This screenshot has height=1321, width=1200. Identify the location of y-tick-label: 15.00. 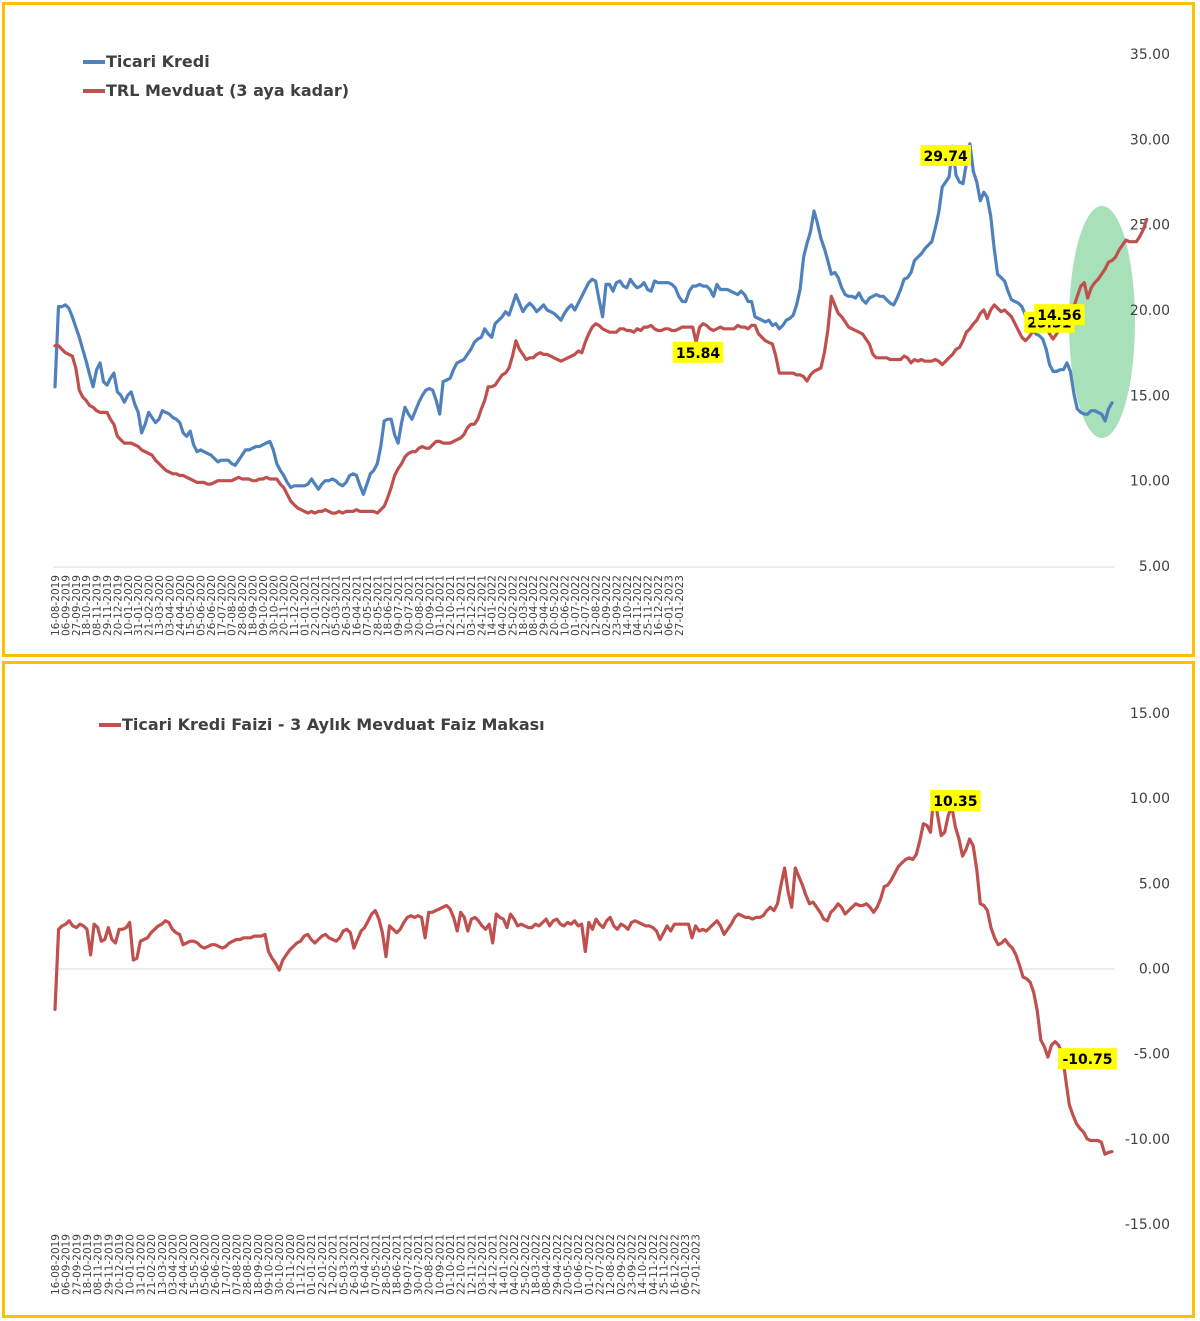
(1150, 396).